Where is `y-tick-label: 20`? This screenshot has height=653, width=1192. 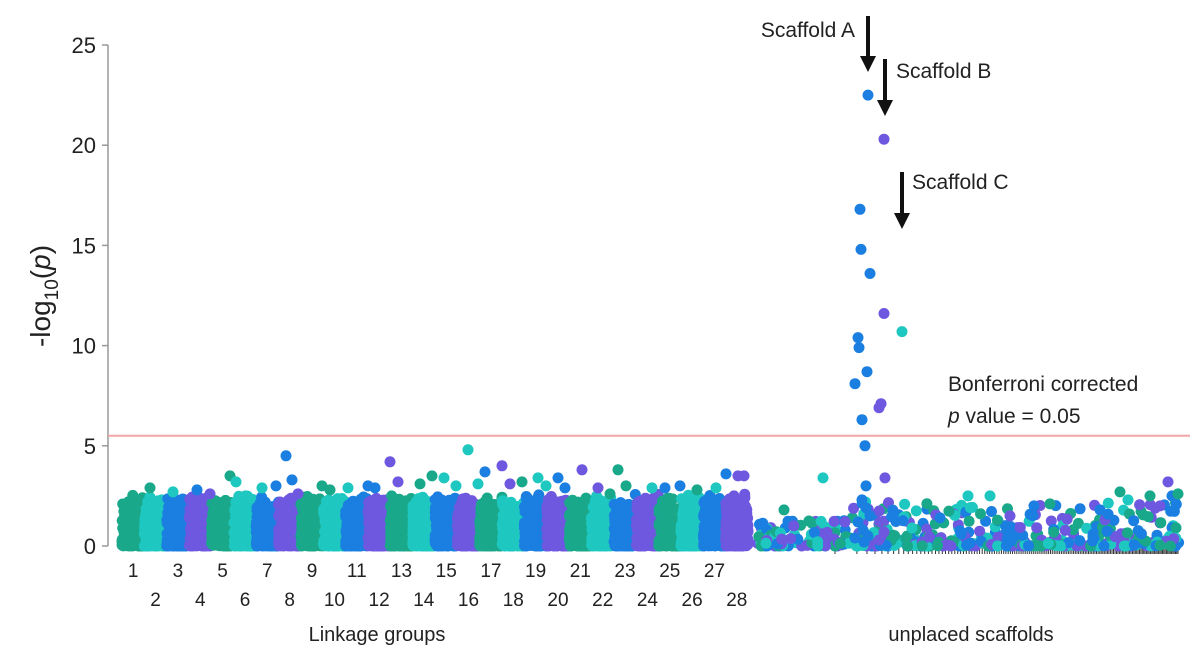 y-tick-label: 20 is located at coordinates (84, 145).